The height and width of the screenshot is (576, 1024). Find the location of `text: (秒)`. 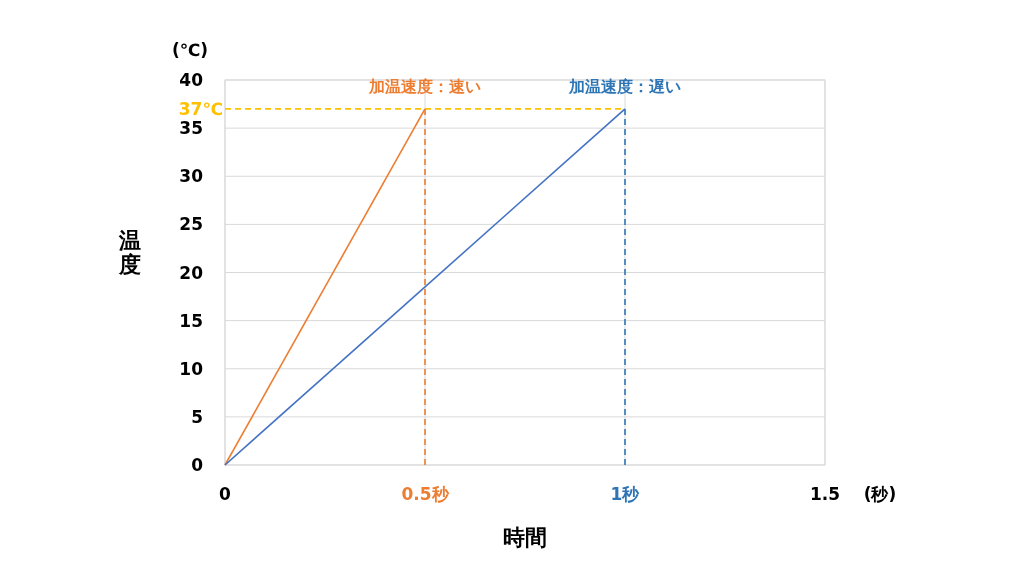

text: (秒) is located at coordinates (880, 494).